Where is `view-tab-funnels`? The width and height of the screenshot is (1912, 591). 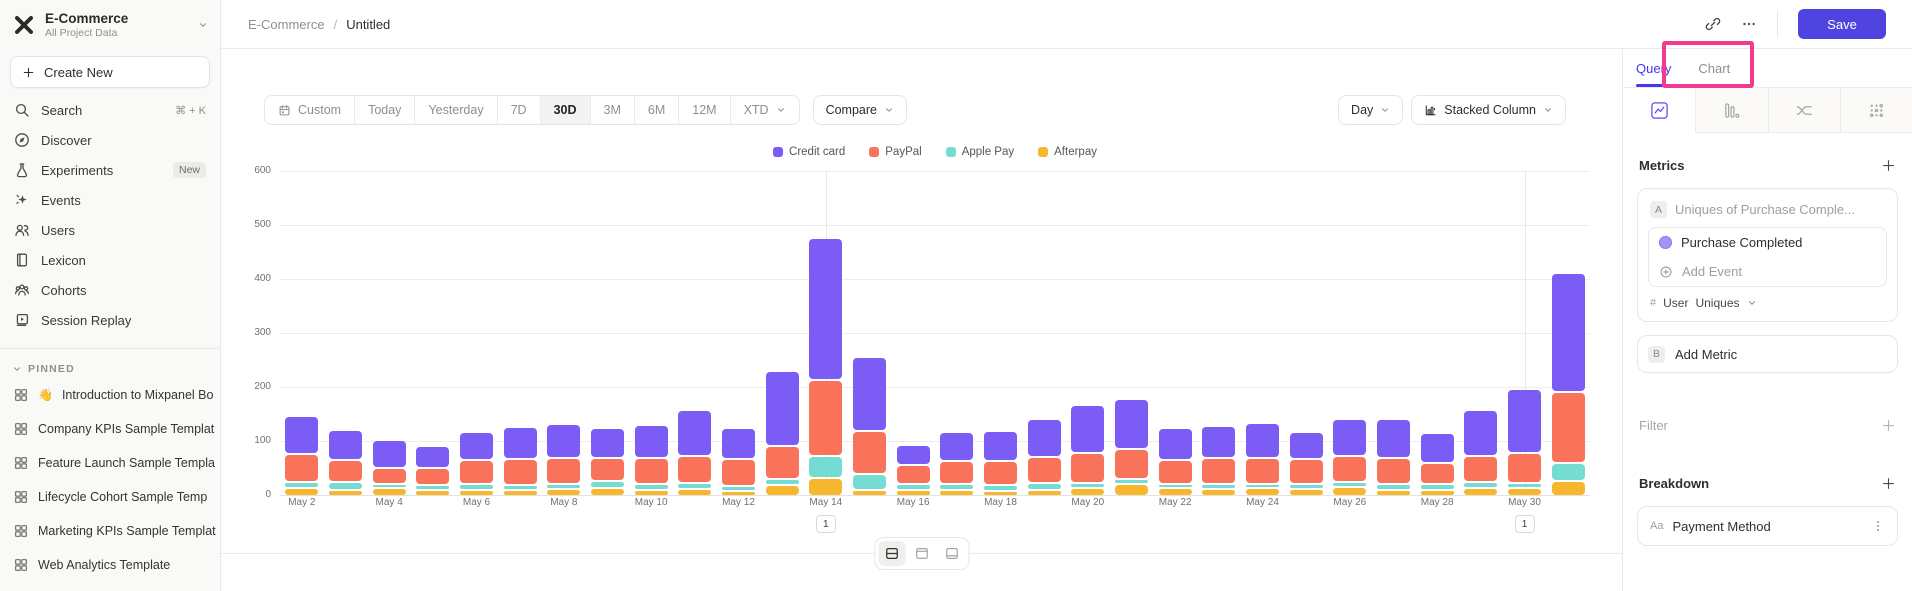 view-tab-funnels is located at coordinates (1731, 110).